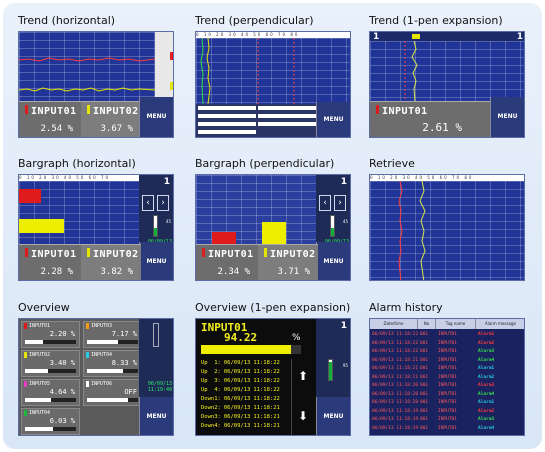  What do you see at coordinates (211, 417) in the screenshot?
I see `event-label: Down3:` at bounding box center [211, 417].